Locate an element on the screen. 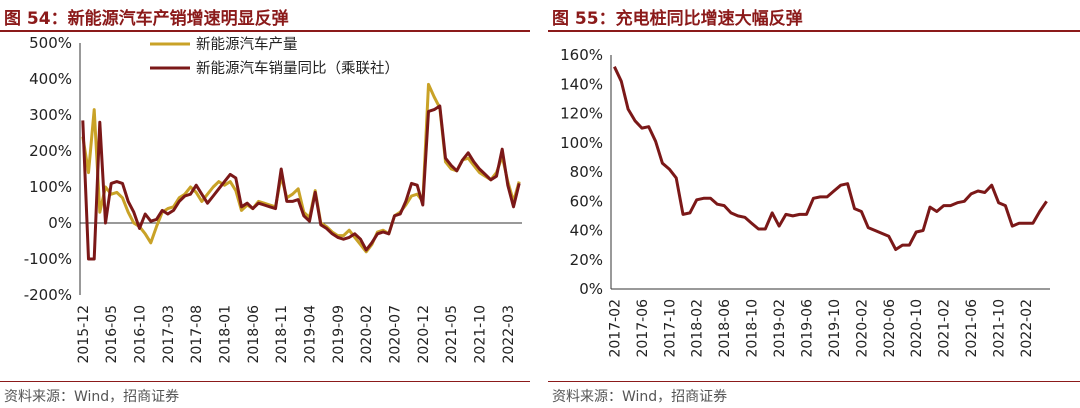 Image resolution: width=1080 pixels, height=408 pixels. x-tick-label: 2021-06 is located at coordinates (972, 328).